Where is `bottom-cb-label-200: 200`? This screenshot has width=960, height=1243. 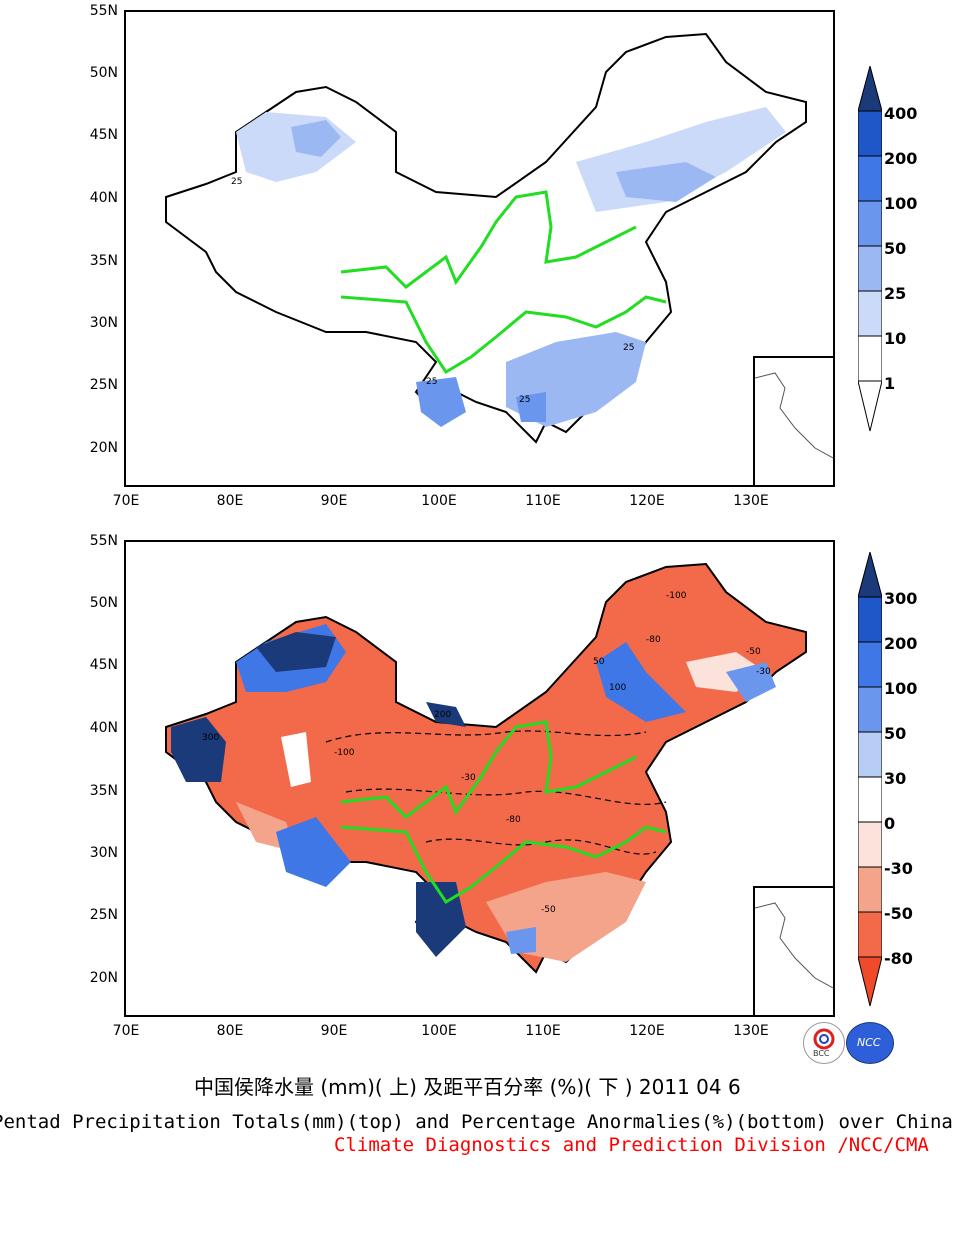 bottom-cb-label-200: 200 is located at coordinates (901, 643).